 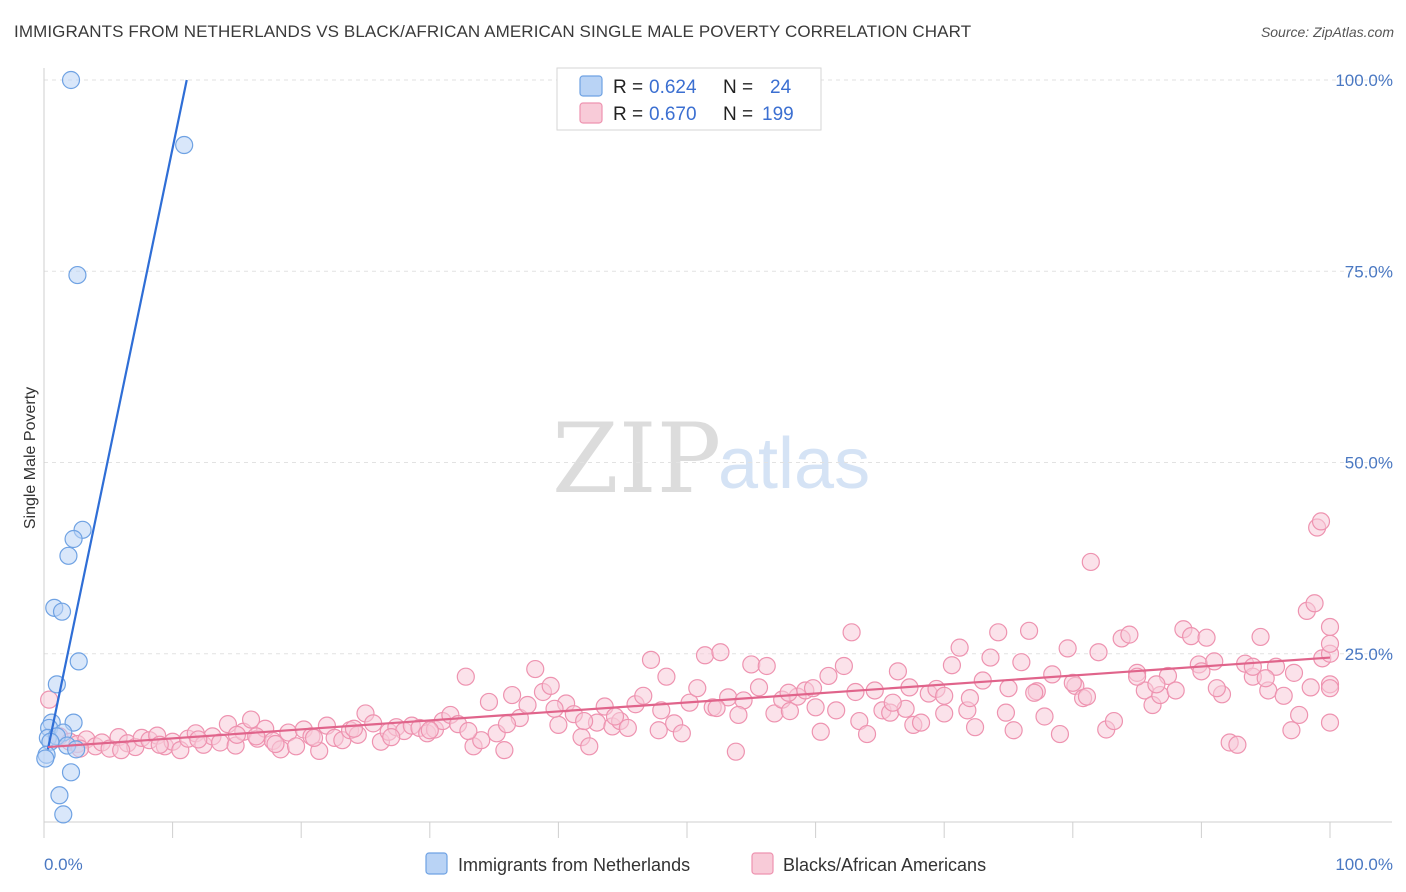 I want to click on legend-n-value: 199, so click(x=778, y=114).